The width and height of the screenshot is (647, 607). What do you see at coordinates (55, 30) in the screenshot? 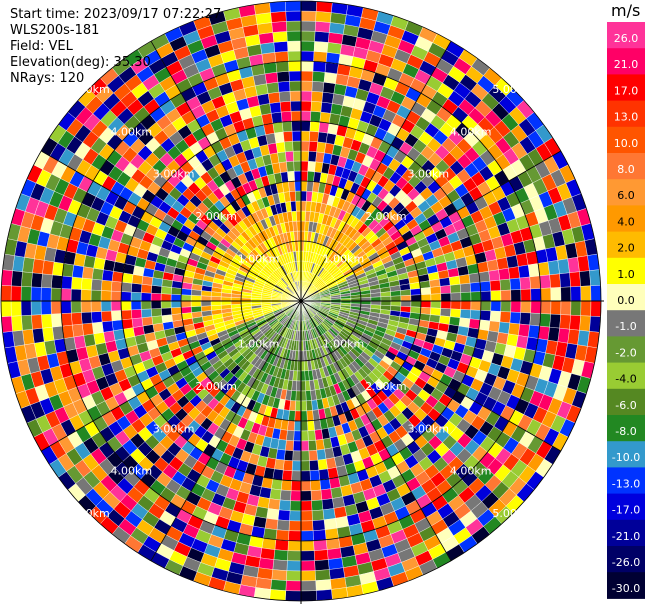
I see `instrument-label: WLS200s-181` at bounding box center [55, 30].